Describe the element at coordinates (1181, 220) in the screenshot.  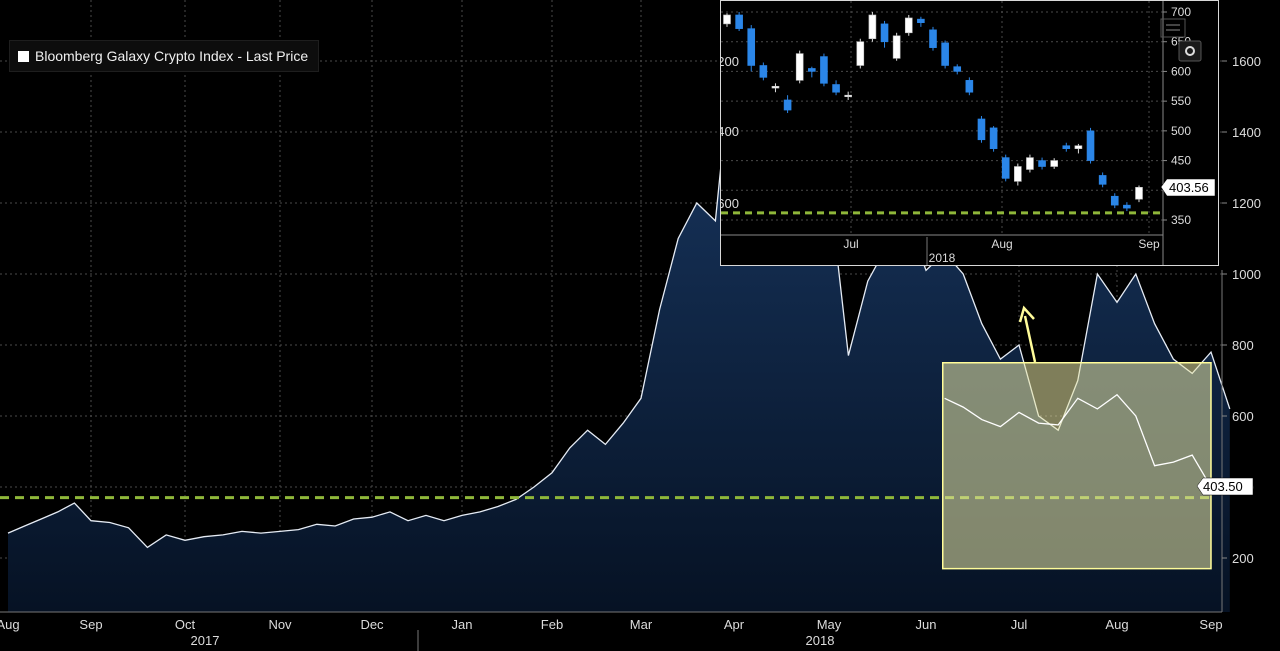
I see `inset-y-tick-label: 350` at that location.